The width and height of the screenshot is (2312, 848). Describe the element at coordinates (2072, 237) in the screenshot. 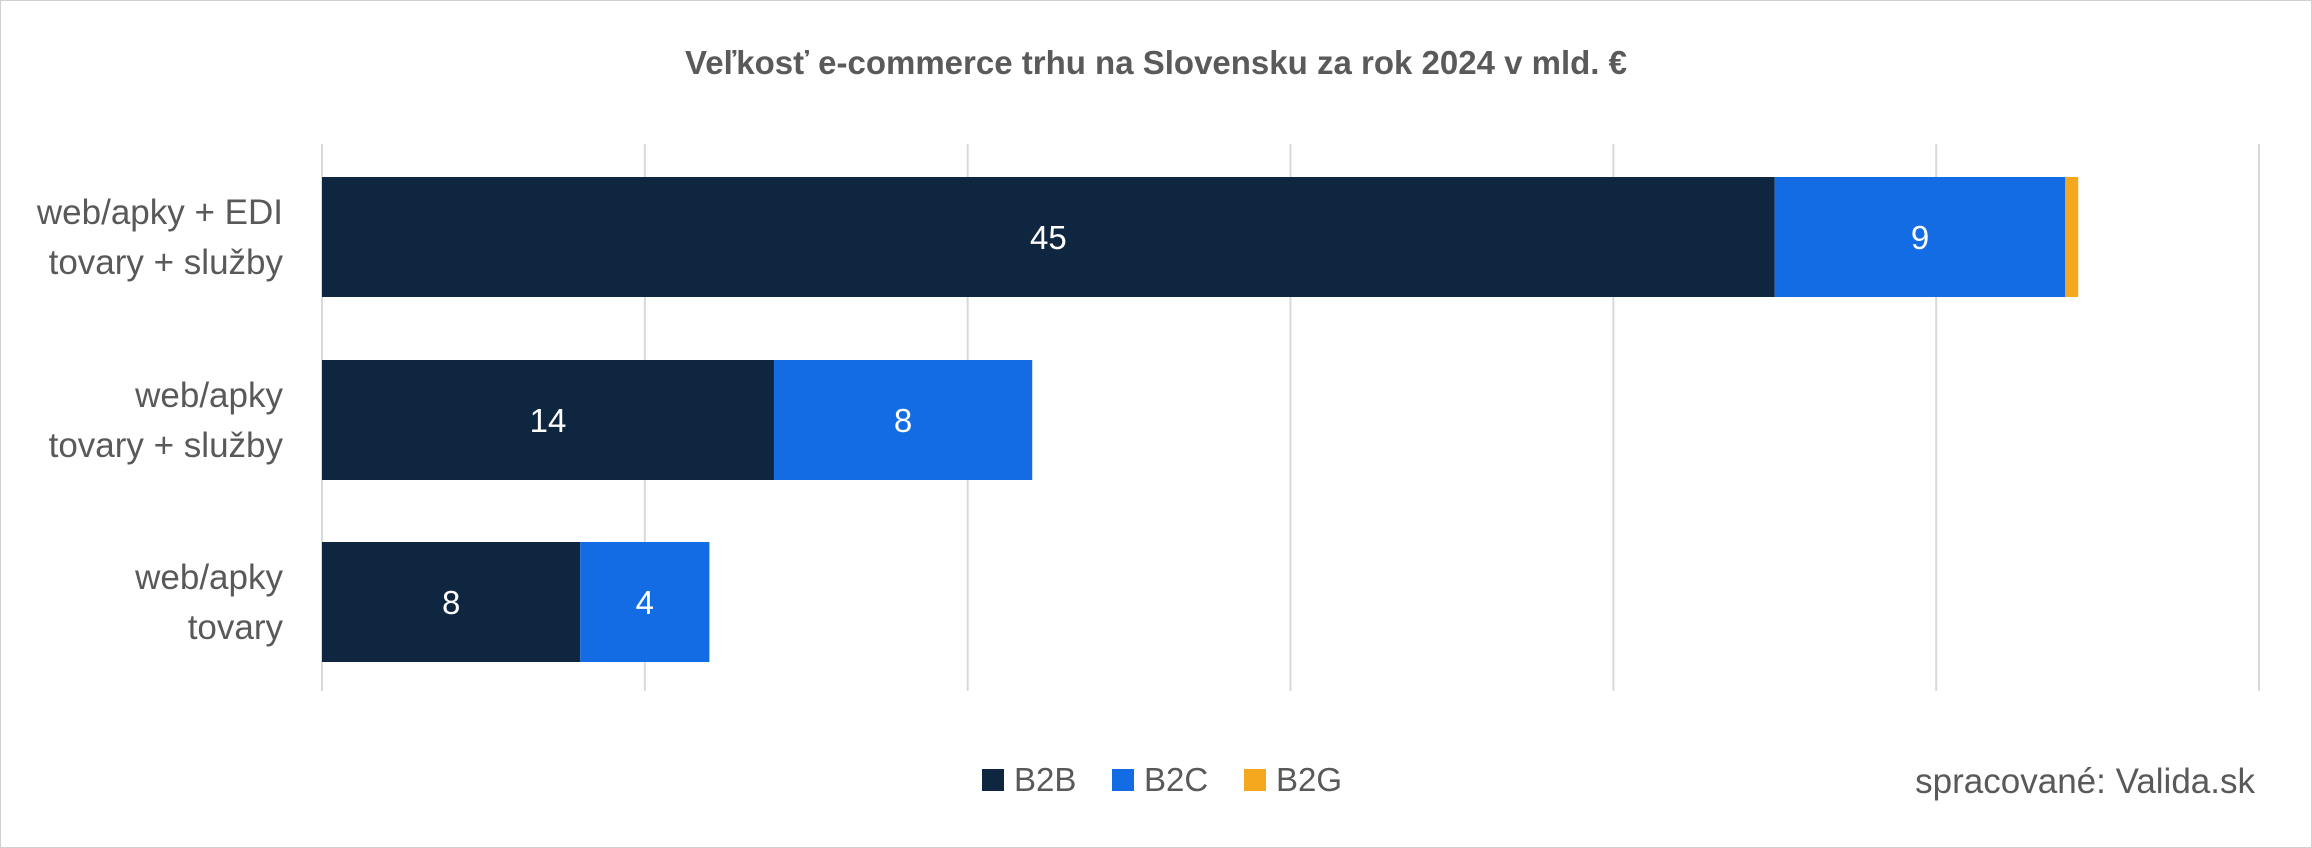

I see `bar-segment-b2g` at that location.